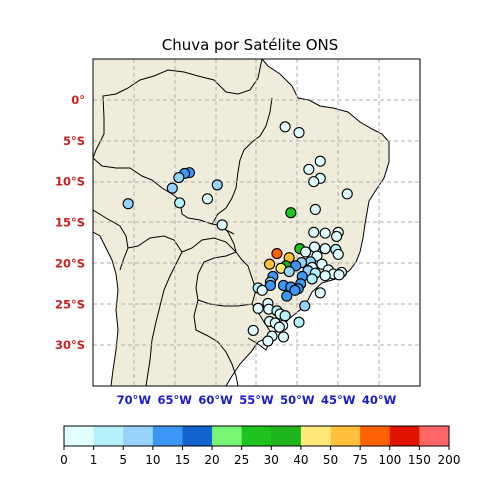 The height and width of the screenshot is (500, 500). I want to click on lat-label: 5°S, so click(74, 141).